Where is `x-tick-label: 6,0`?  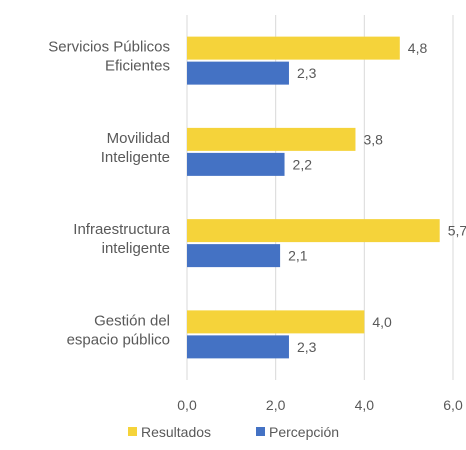
x-tick-label: 6,0 is located at coordinates (453, 405).